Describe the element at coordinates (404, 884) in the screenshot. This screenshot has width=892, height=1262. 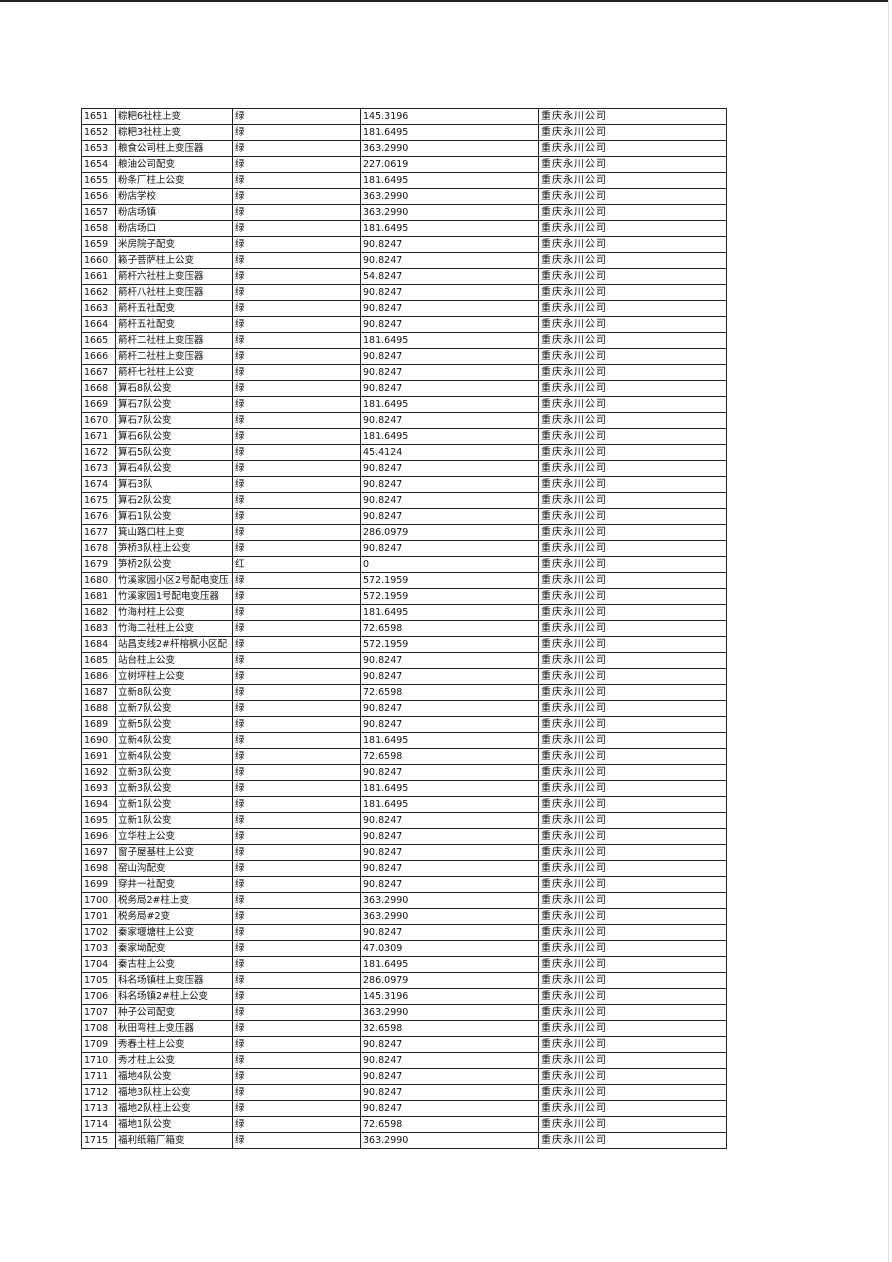
I see `table-row: 1699 穿井一社配变绿 90.8247 重庆永川公司` at that location.